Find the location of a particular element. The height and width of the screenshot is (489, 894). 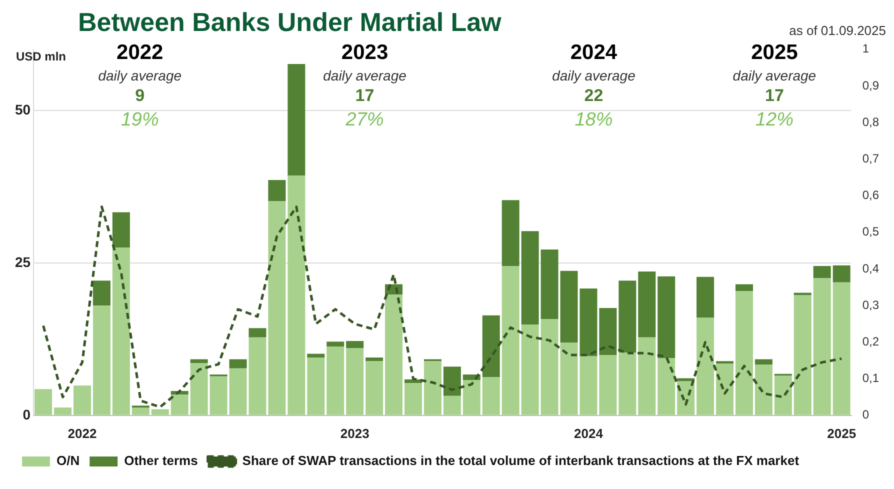

legend-label: O/N is located at coordinates (68, 460).